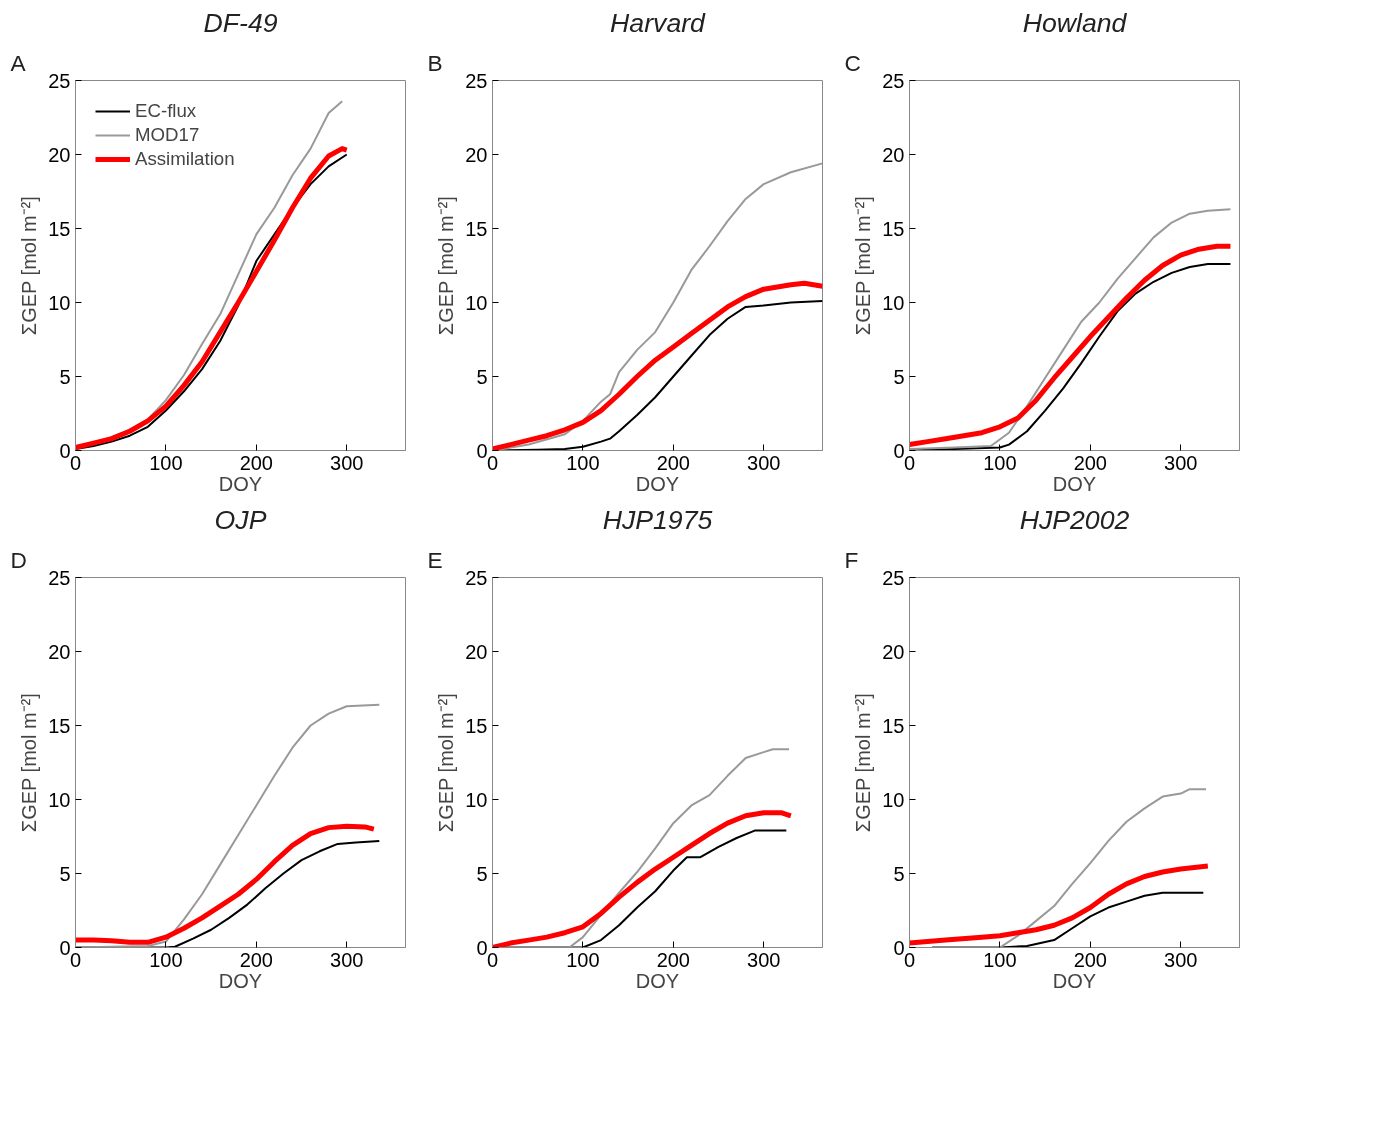  Describe the element at coordinates (18, 559) in the screenshot. I see `text: D` at that location.